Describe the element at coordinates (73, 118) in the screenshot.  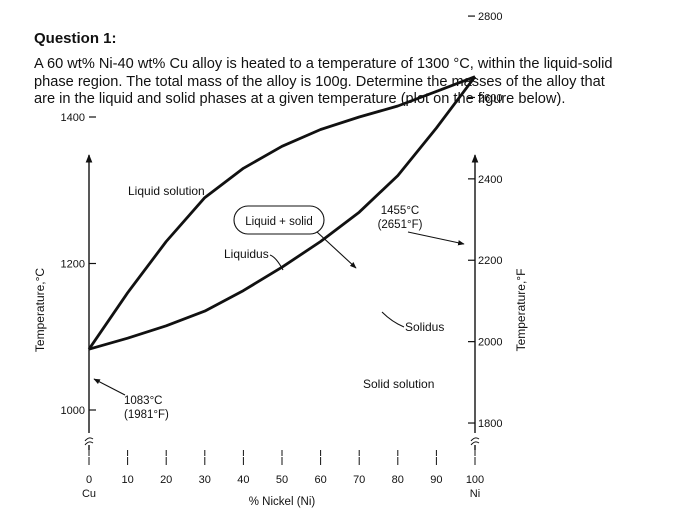
I see `y-tick-label-celsius: 1400` at that location.